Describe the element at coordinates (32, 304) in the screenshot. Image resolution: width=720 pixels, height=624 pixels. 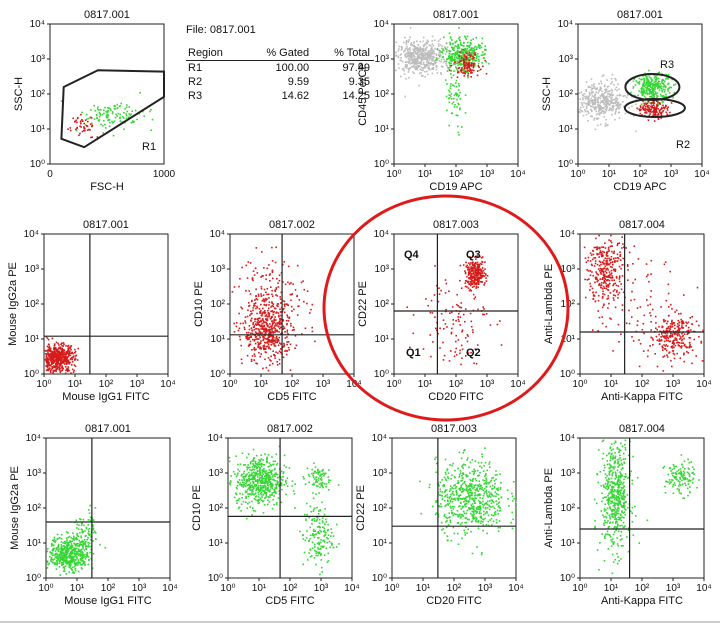
I see `y-tick-label: 10²` at that location.